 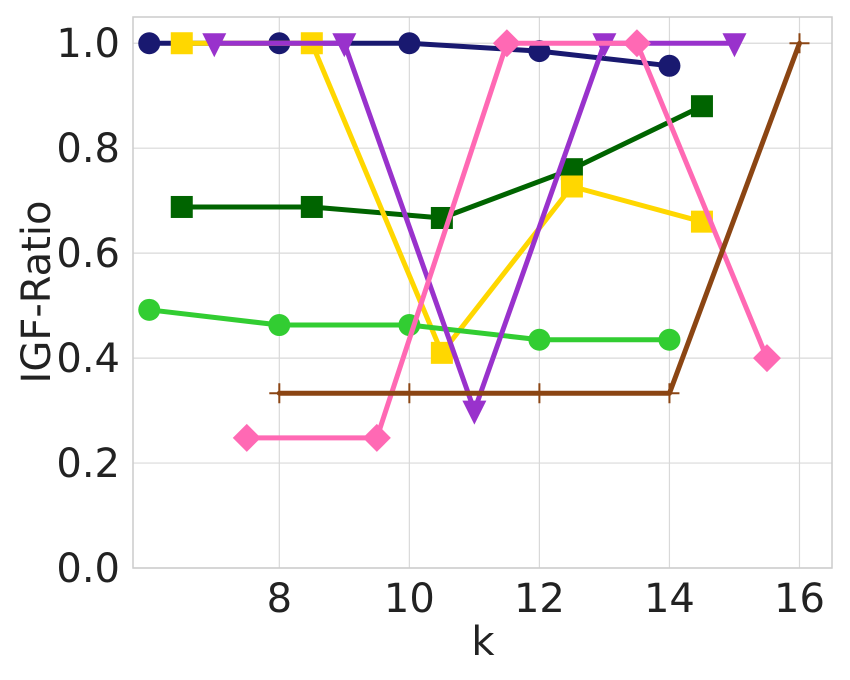 What do you see at coordinates (88, 359) in the screenshot?
I see `y-tick-label: 0.4` at bounding box center [88, 359].